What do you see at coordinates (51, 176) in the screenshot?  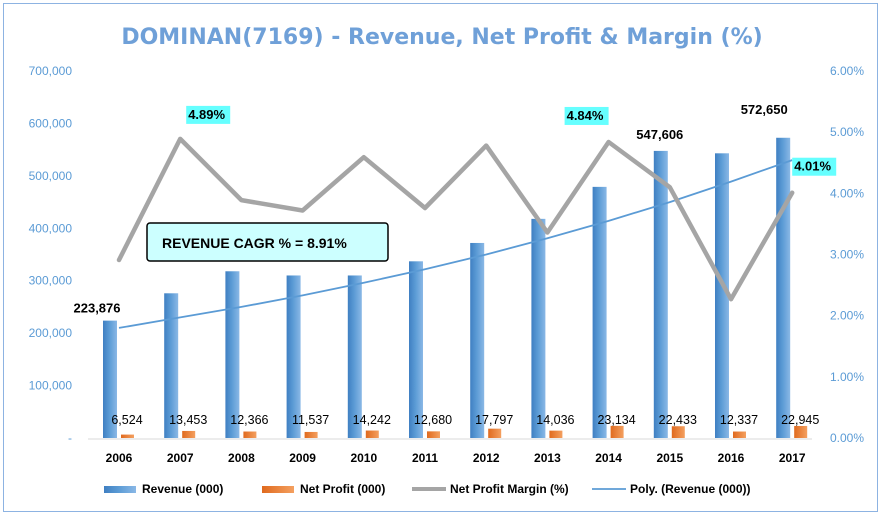 I see `y-tick-left: 500,000` at bounding box center [51, 176].